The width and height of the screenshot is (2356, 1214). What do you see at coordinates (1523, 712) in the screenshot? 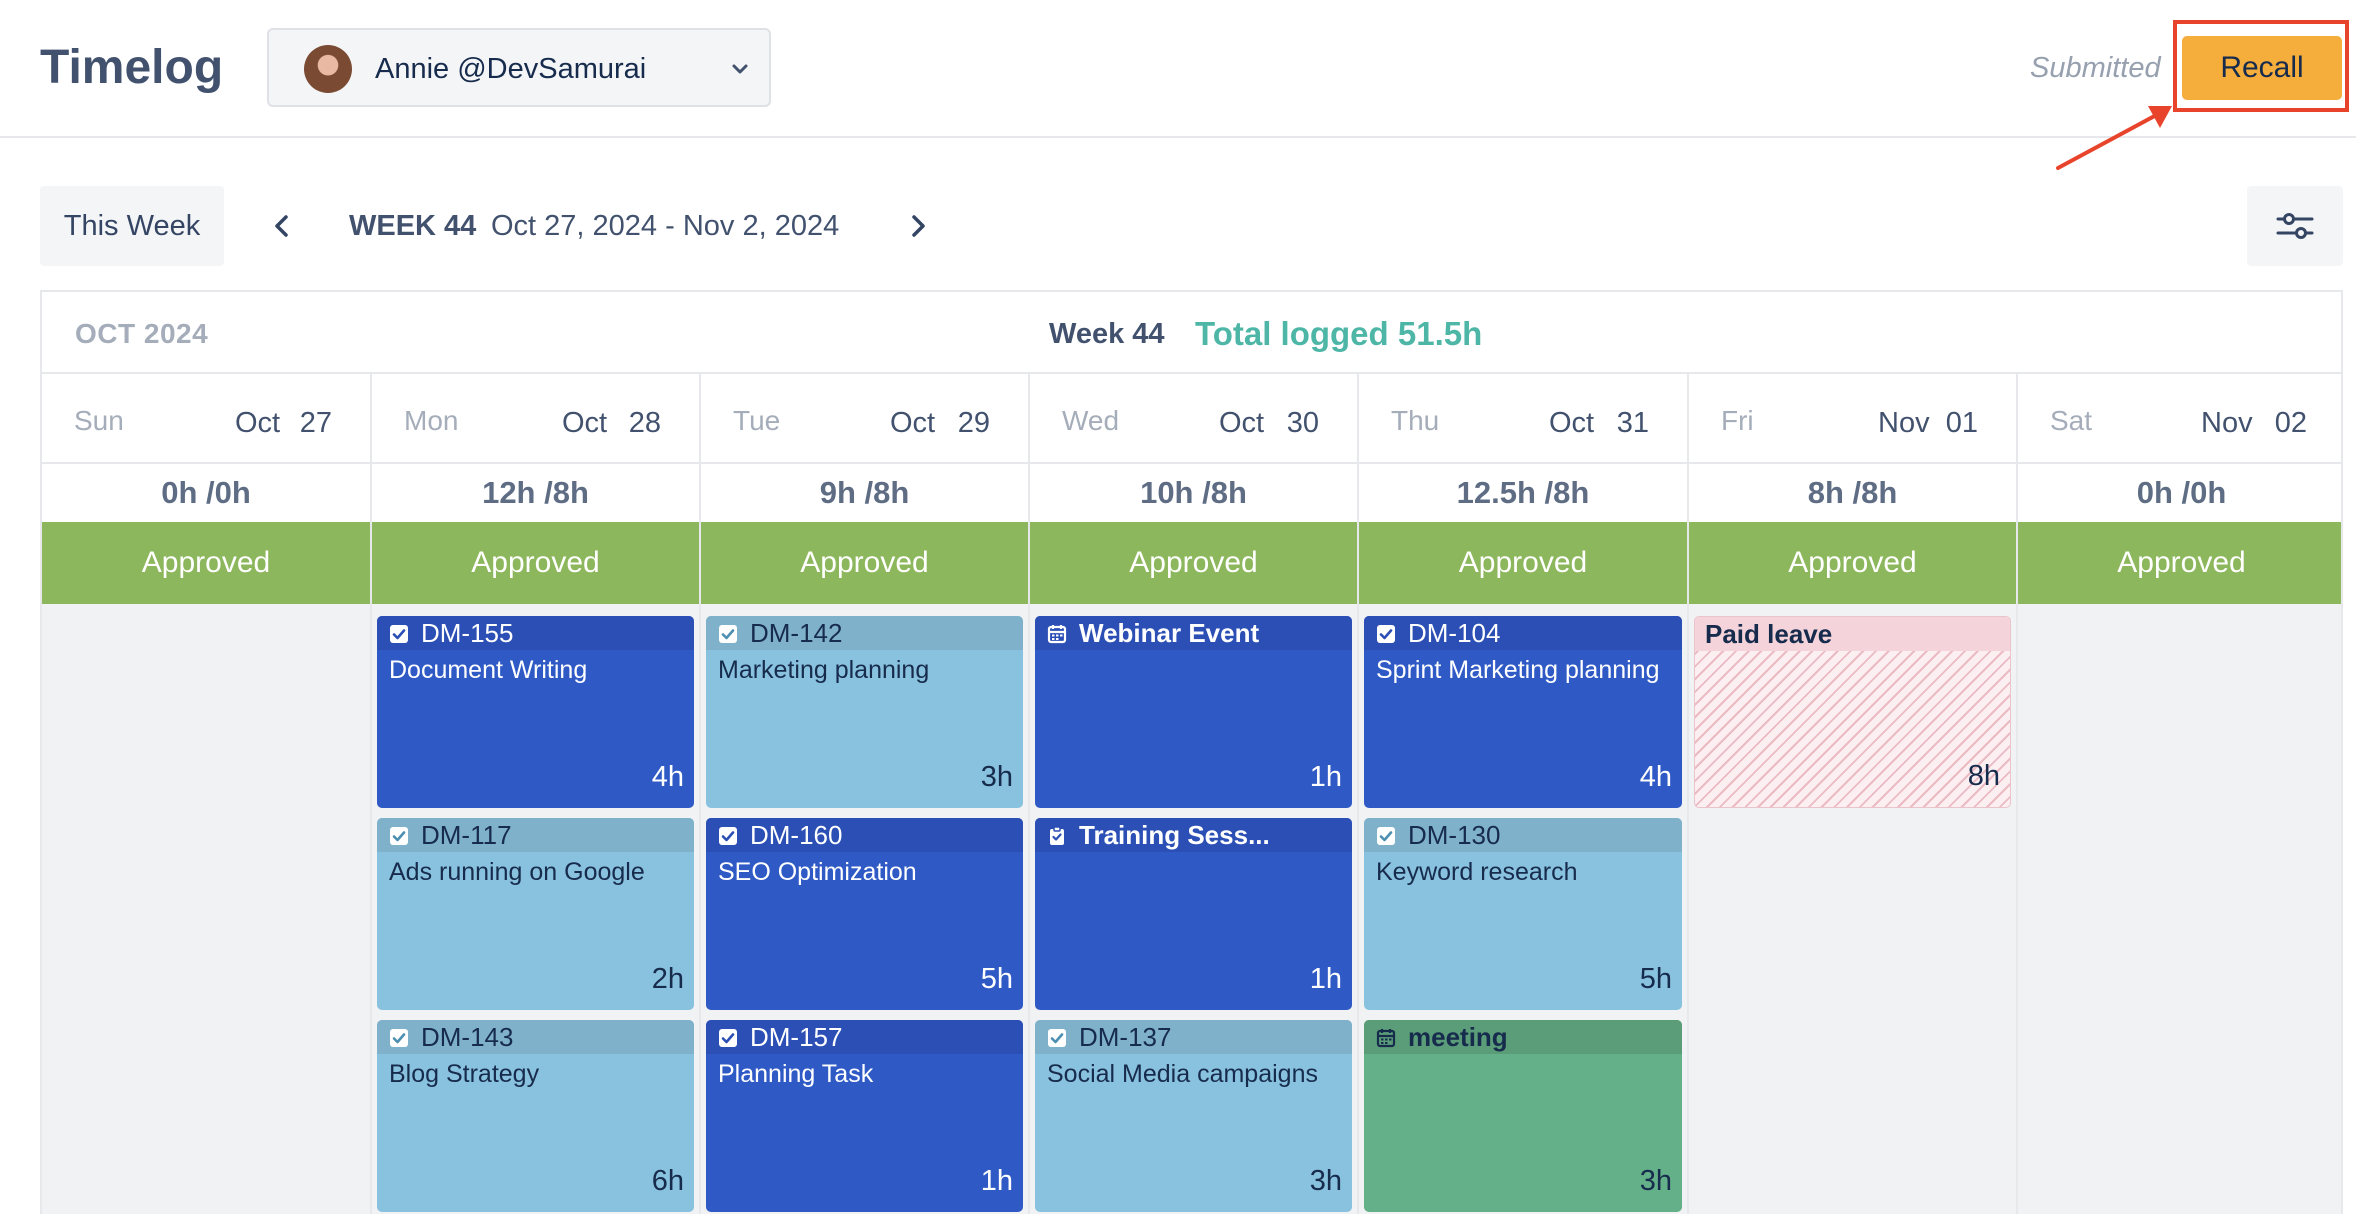
I see `time-entry-card: DM-104 Sprint Marketing planning 4h` at bounding box center [1523, 712].